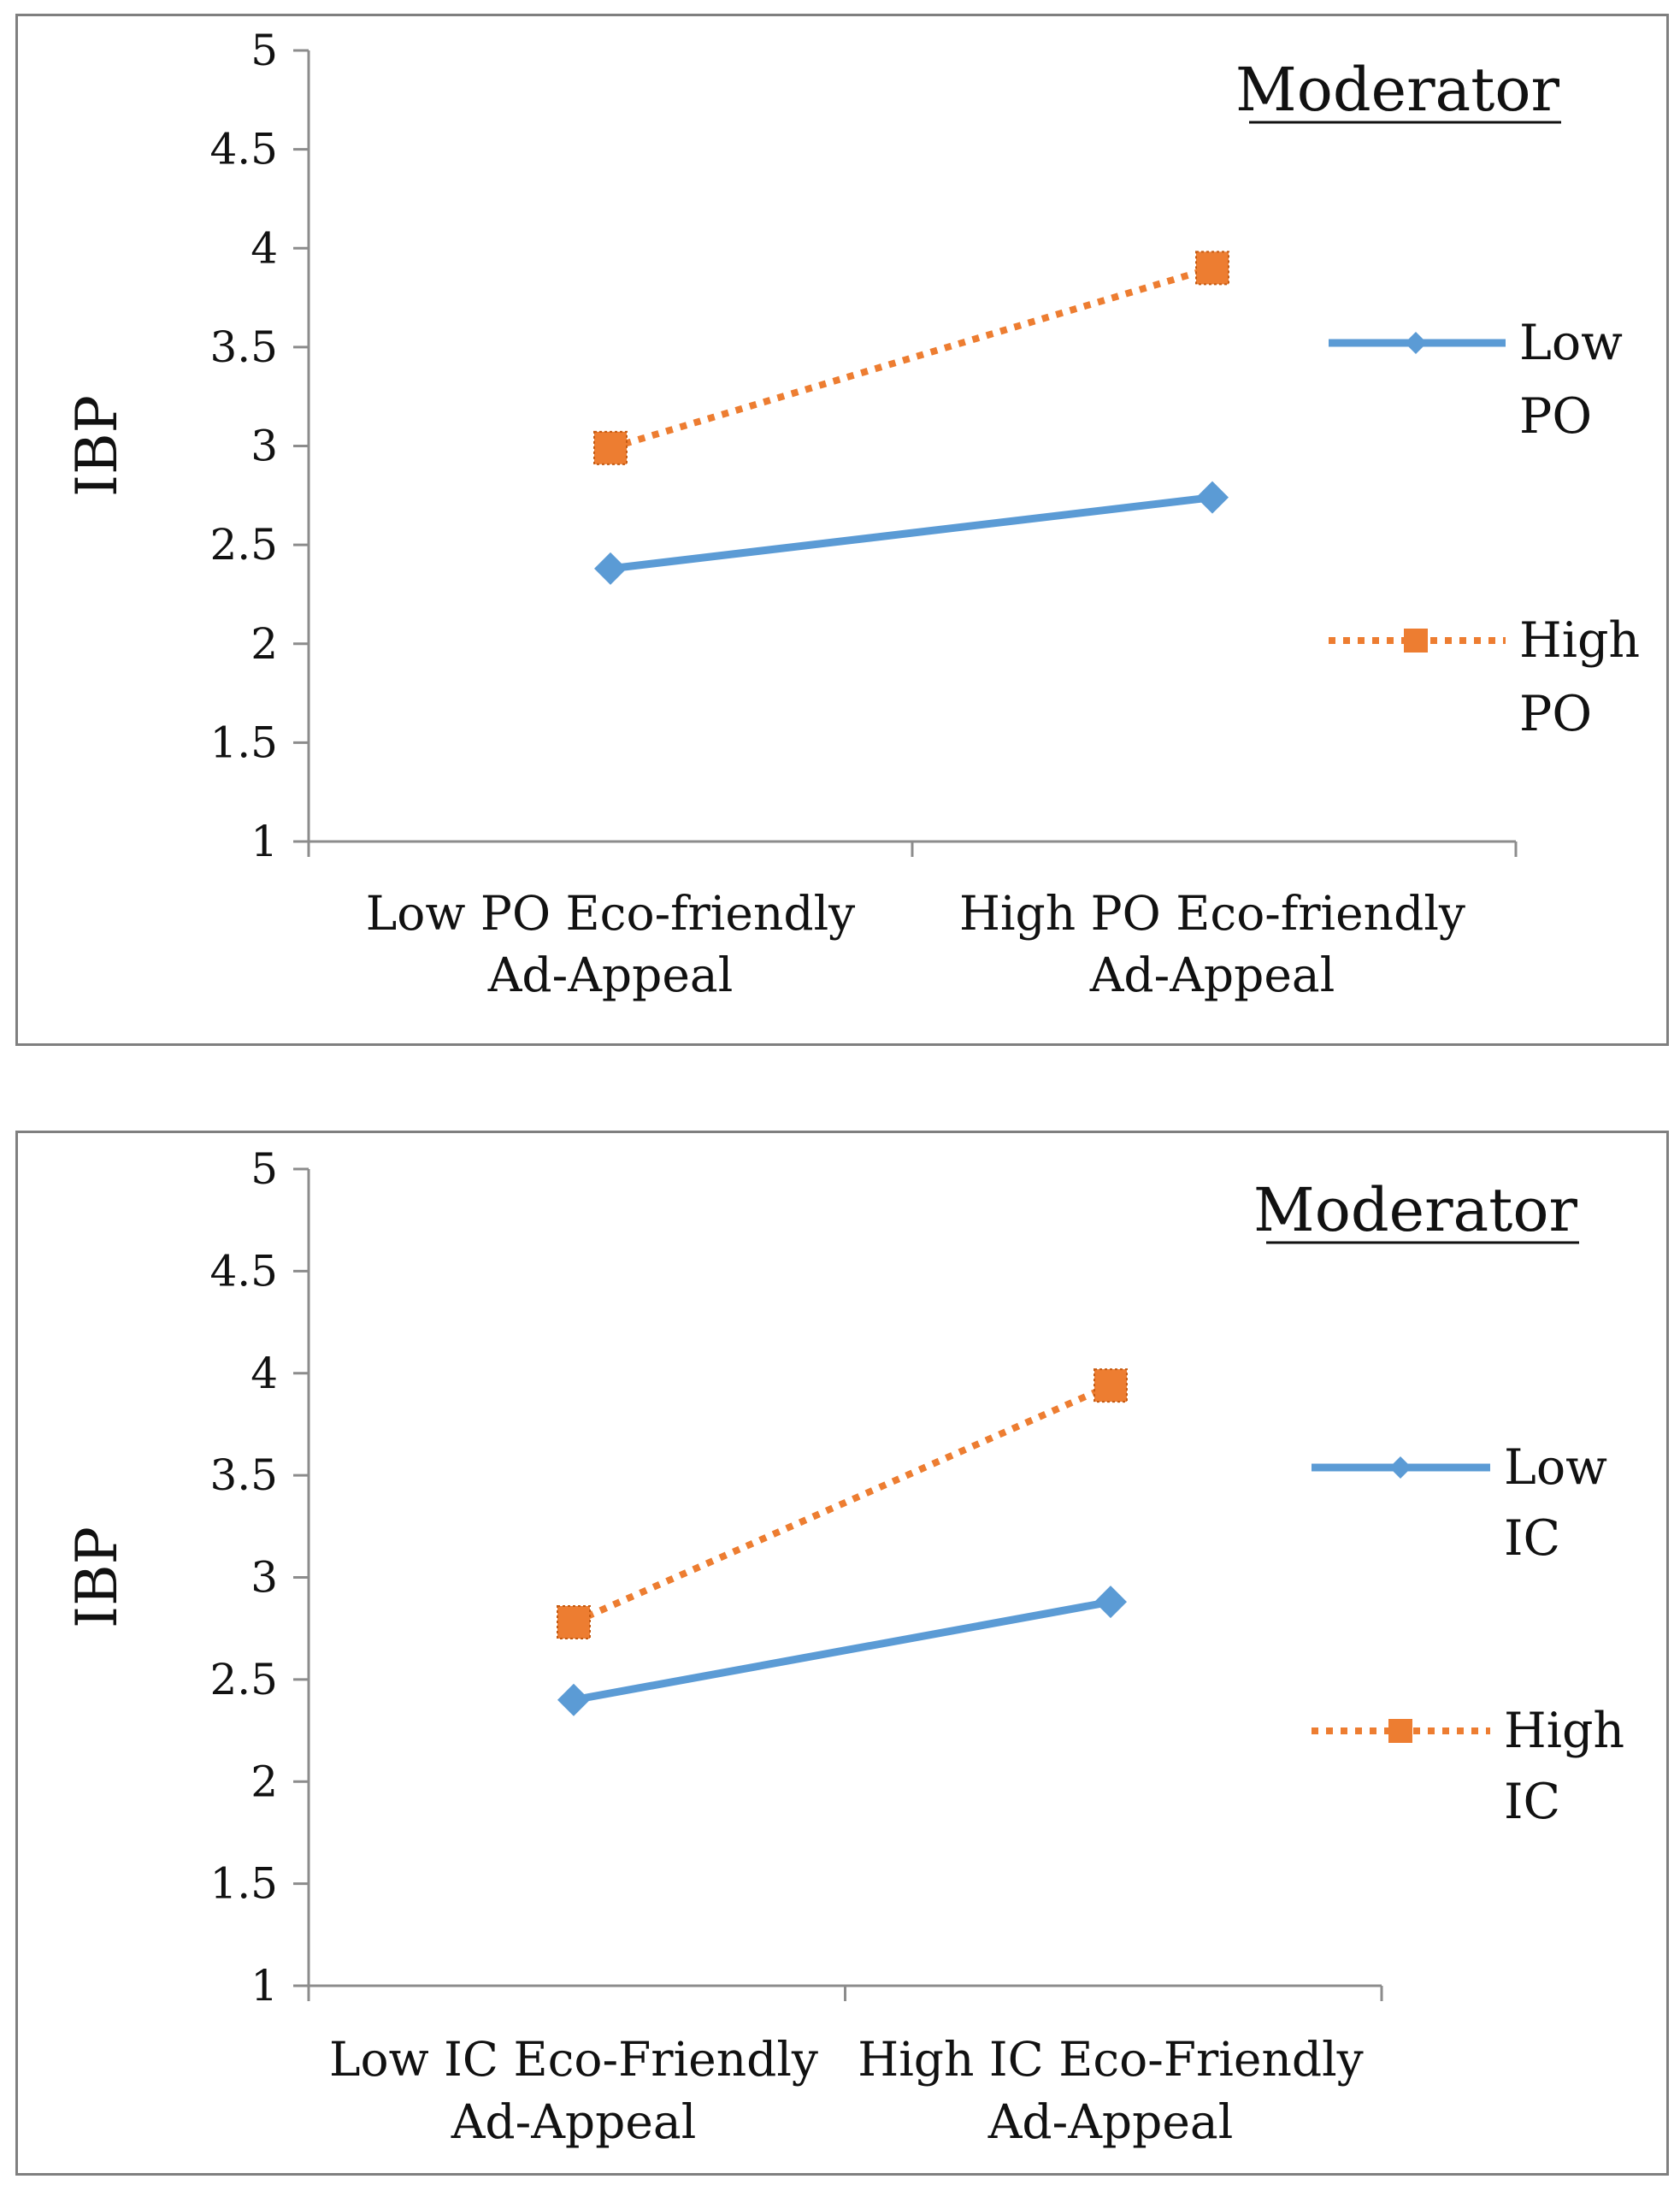 This screenshot has width=1680, height=2191. What do you see at coordinates (611, 914) in the screenshot?
I see `x-category-label: Low PO Eco-friendly` at bounding box center [611, 914].